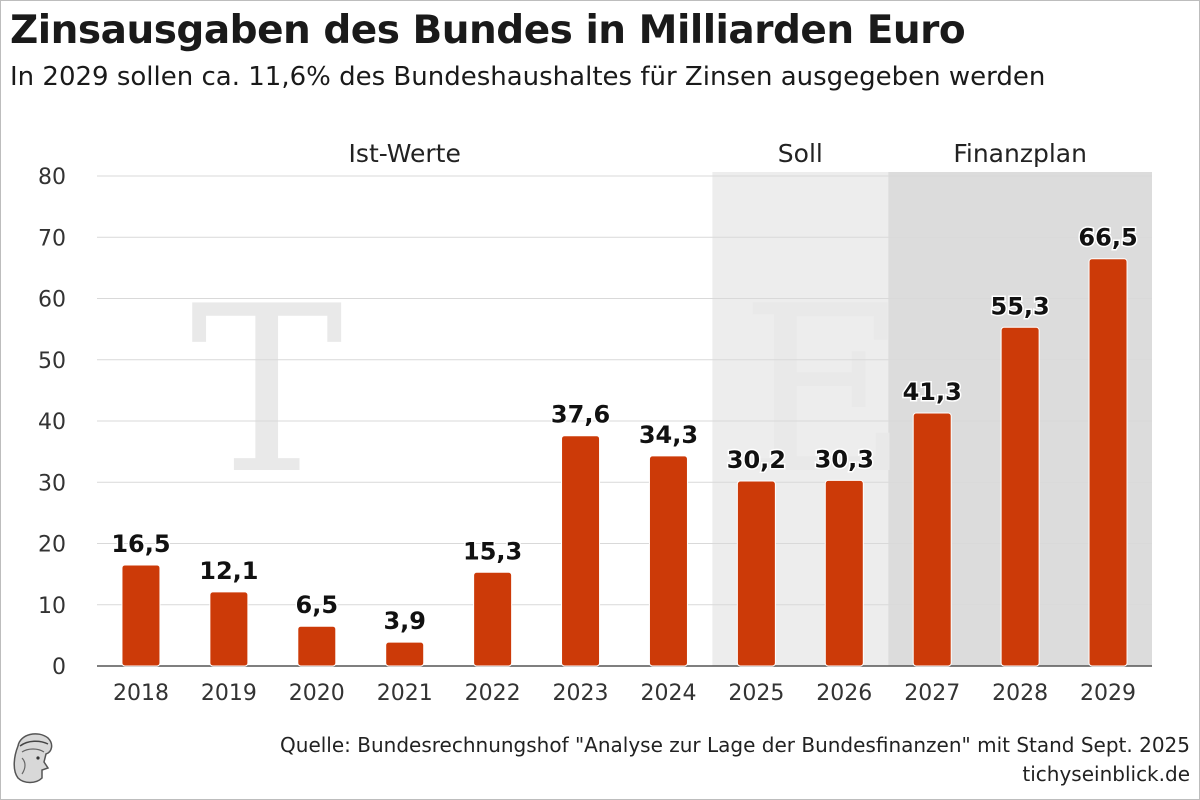 Image resolution: width=1200 pixels, height=800 pixels. What do you see at coordinates (493, 693) in the screenshot?
I see `x-tick-label-2022: 2022` at bounding box center [493, 693].